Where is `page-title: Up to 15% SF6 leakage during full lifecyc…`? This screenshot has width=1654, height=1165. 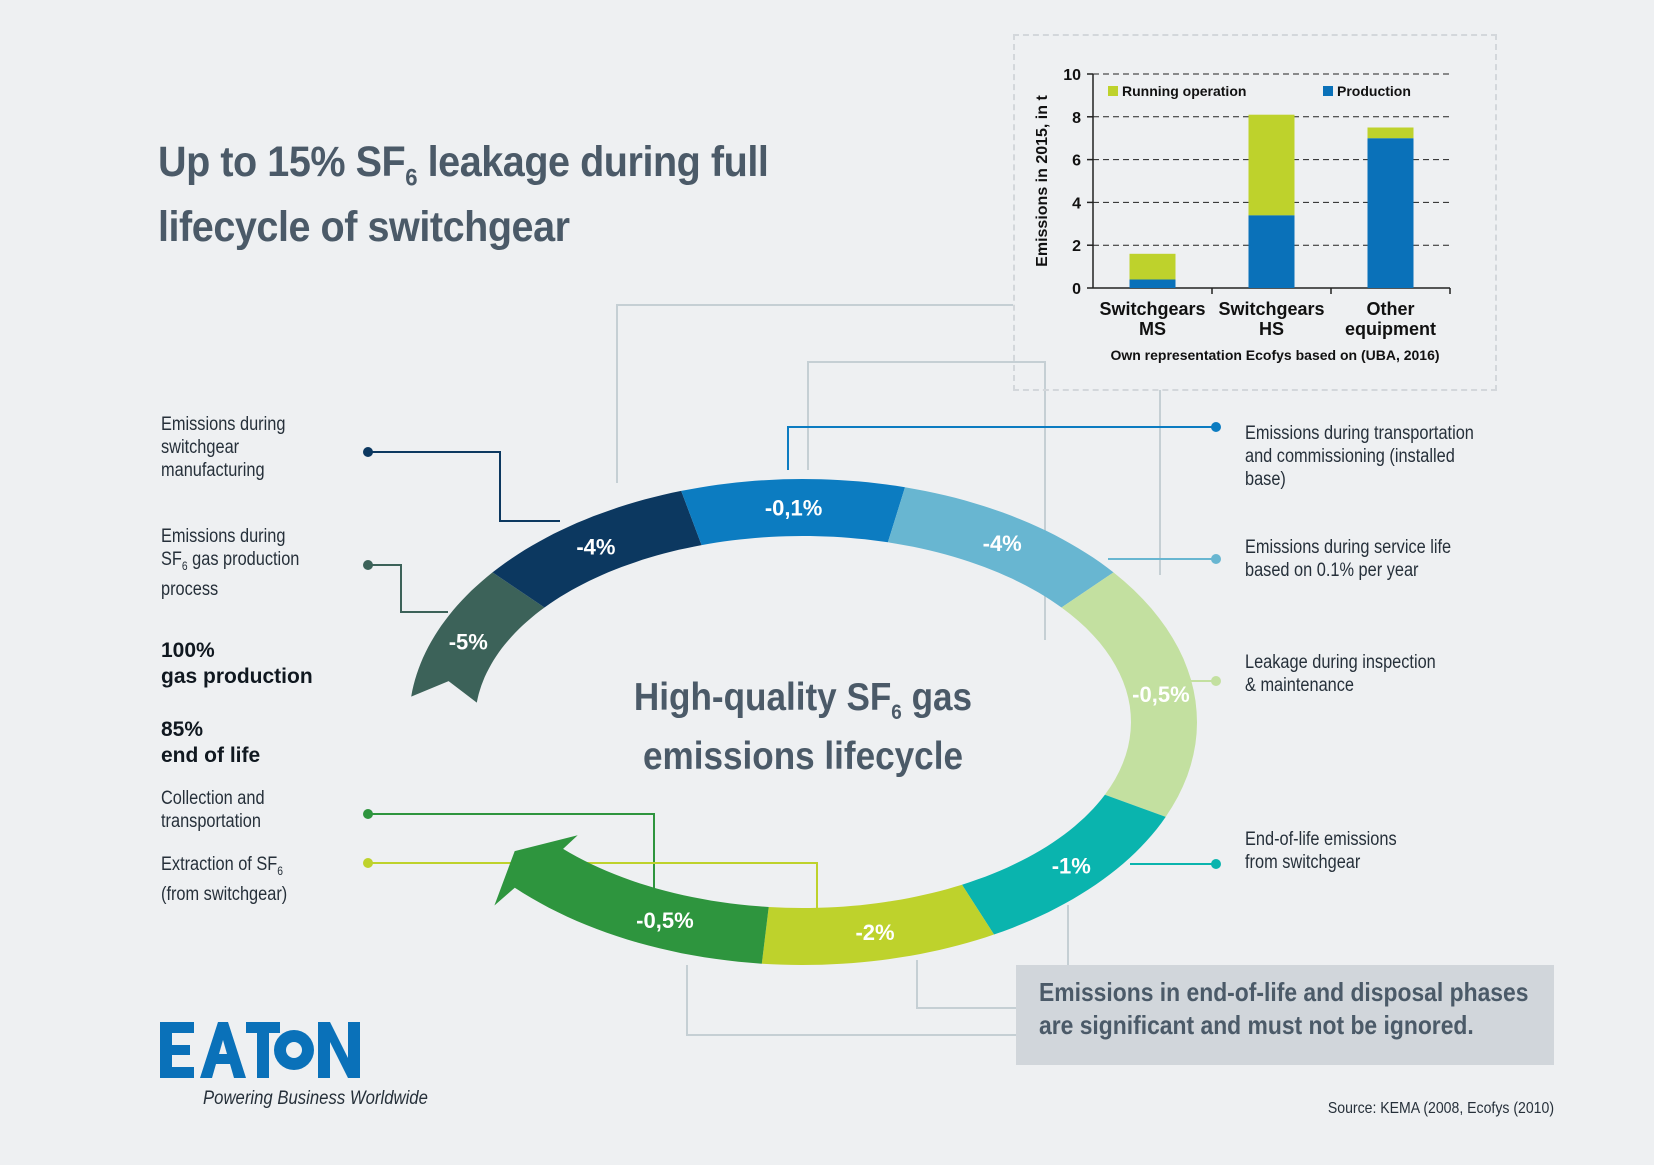 page-title: Up to 15% SF6 leakage during full lifecyc… is located at coordinates (463, 194).